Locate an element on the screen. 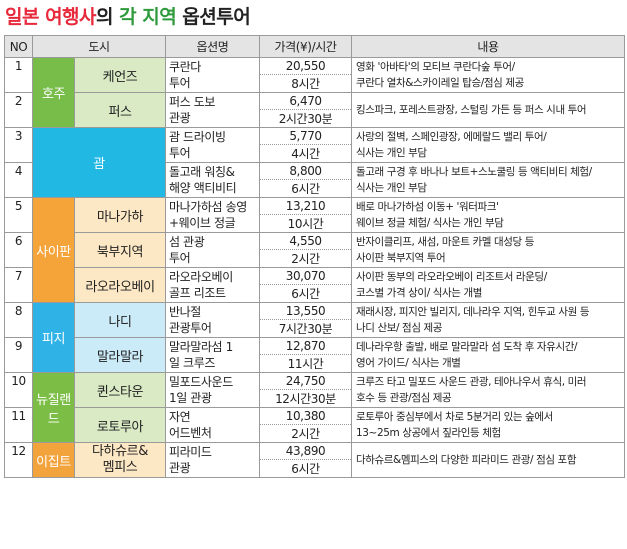 The height and width of the screenshot is (549, 627). table-row-sub: 12시간30분 is located at coordinates (315, 398).